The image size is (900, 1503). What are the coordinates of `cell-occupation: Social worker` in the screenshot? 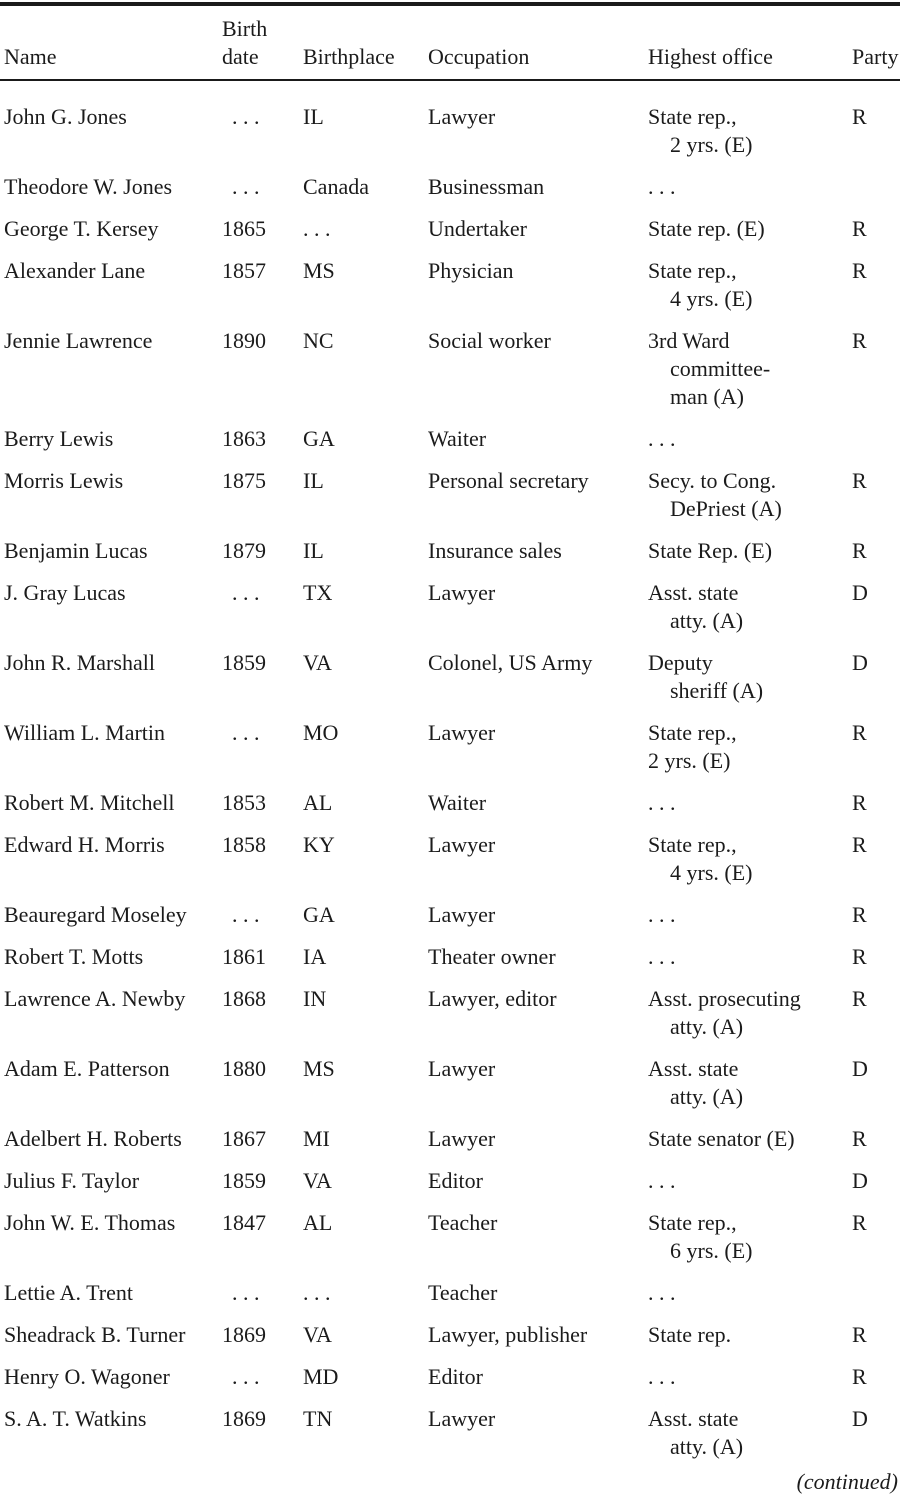 It's located at (489, 340).